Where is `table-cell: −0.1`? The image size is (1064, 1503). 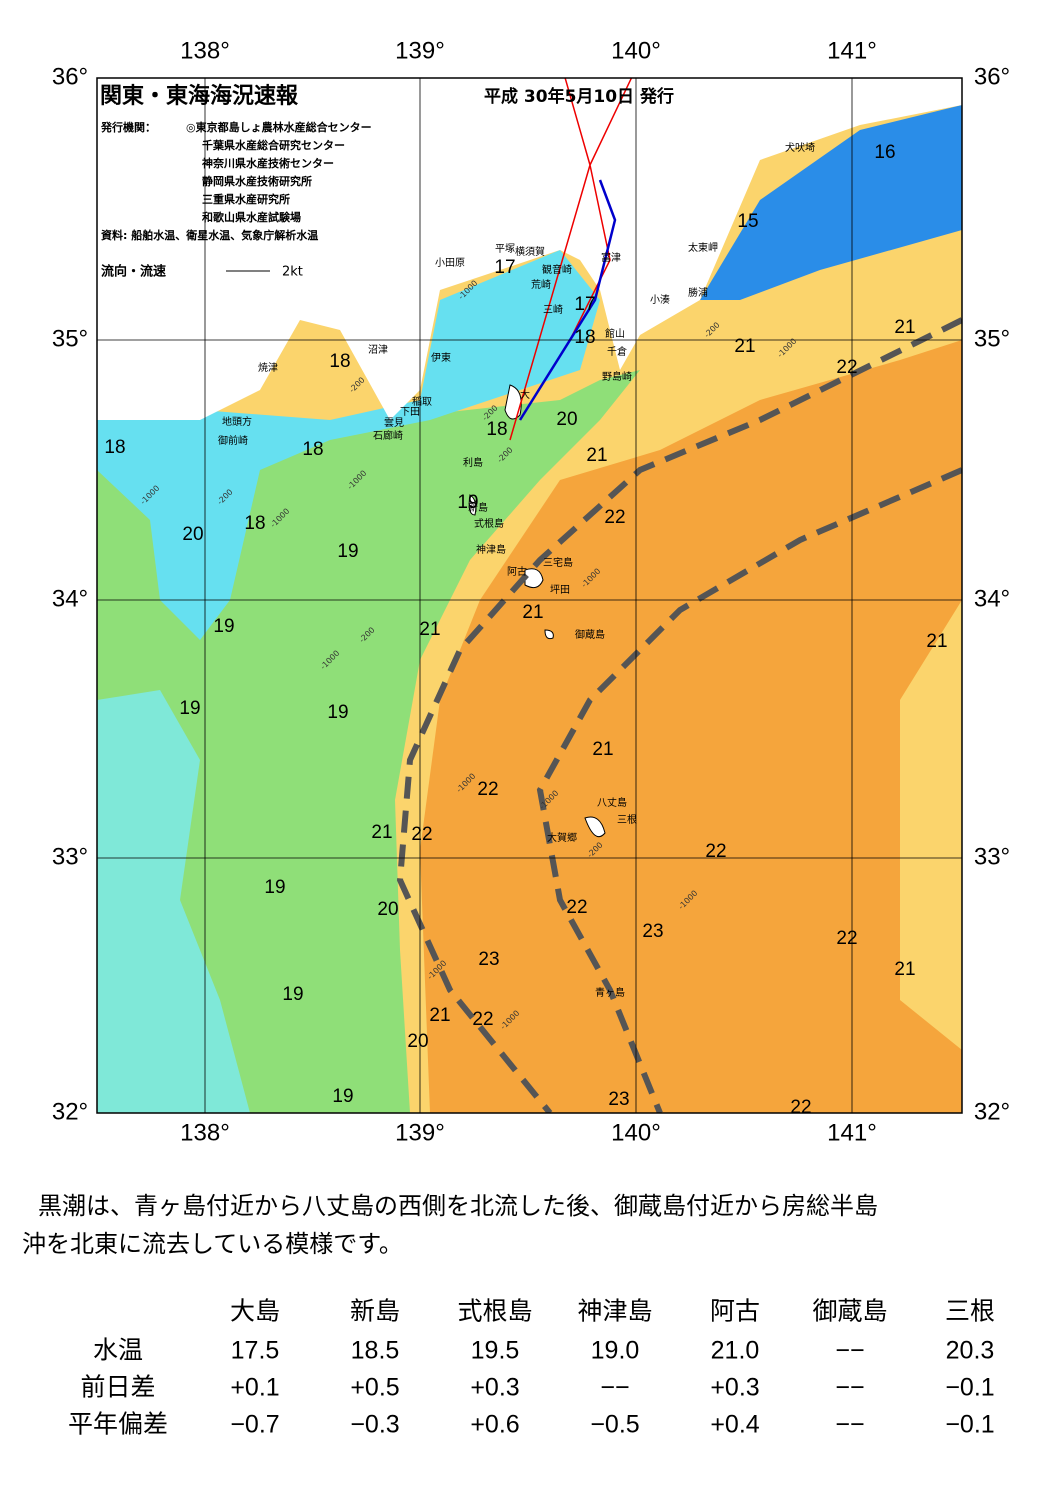
table-cell: −0.1 is located at coordinates (969, 1388).